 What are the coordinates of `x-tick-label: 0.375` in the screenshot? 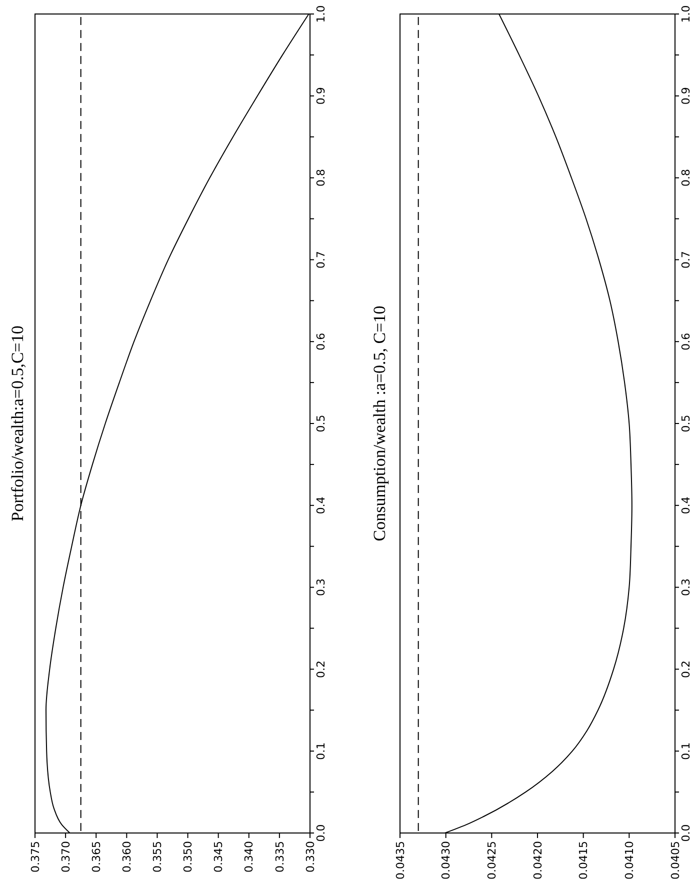 It's located at (35, 856).